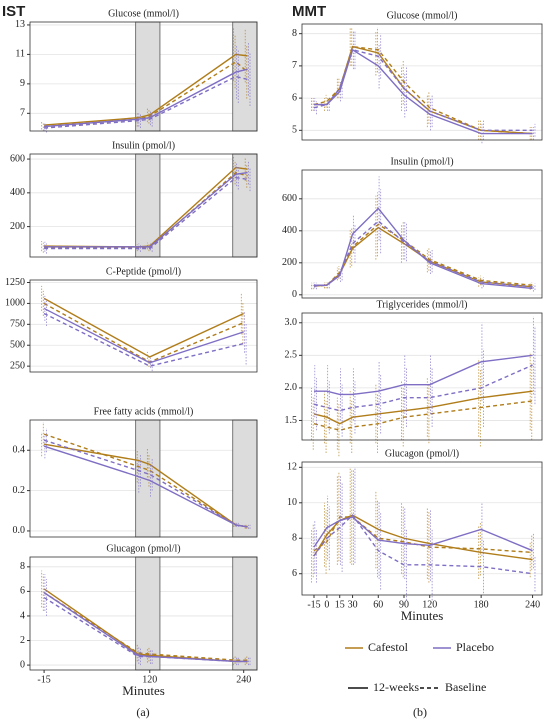 This screenshot has height=723, width=550. I want to click on y-tick-label: 1.5, so click(291, 420).